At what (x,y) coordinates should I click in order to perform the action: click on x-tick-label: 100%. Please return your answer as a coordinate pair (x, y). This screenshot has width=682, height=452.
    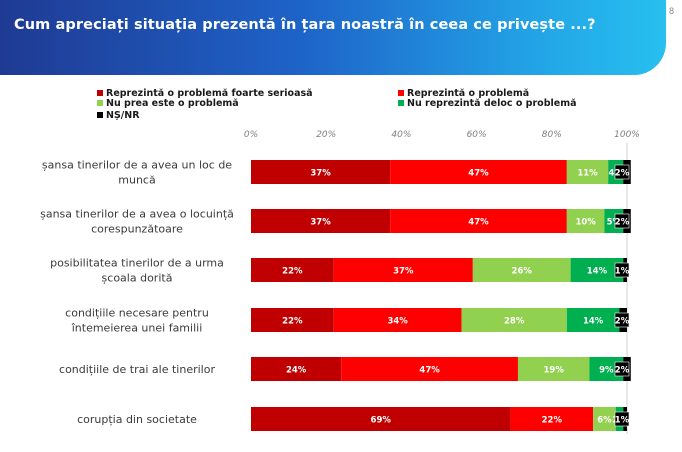
    Looking at the image, I should click on (627, 135).